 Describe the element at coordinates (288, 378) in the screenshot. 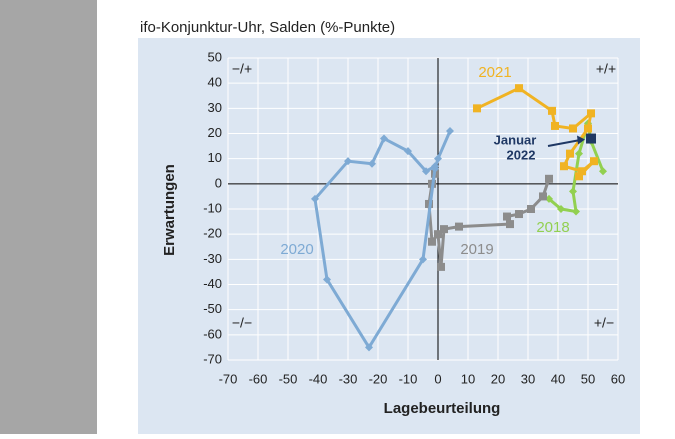

I see `x-tick-label: -50` at that location.